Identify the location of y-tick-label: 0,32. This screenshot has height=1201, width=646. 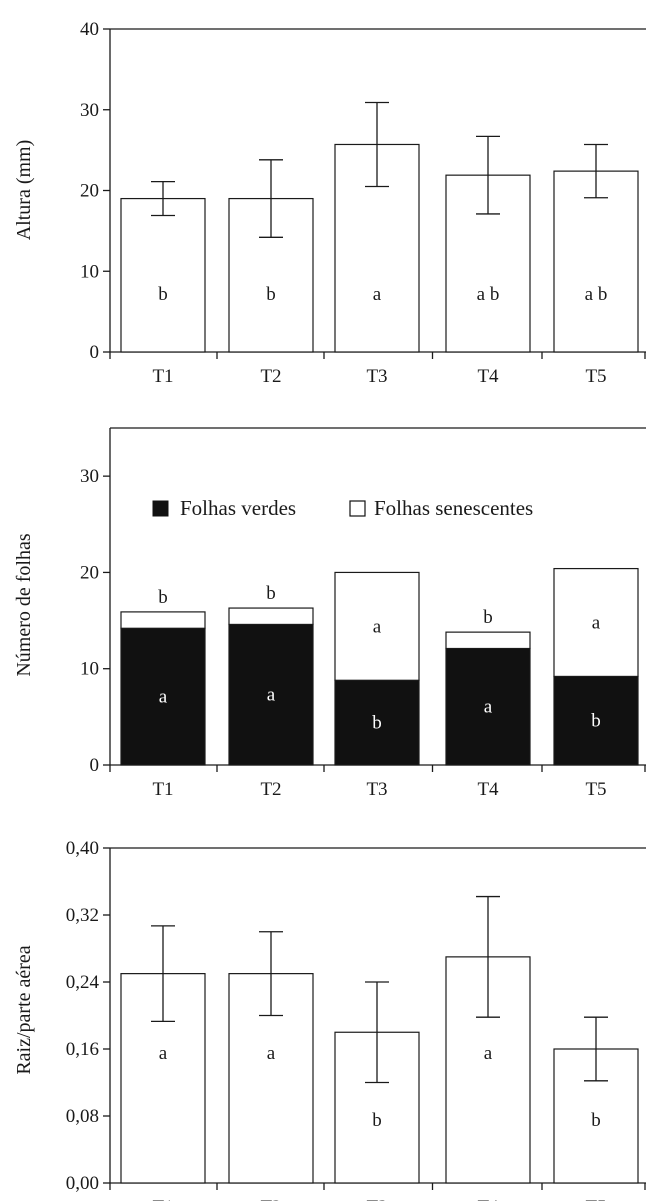
(82, 915).